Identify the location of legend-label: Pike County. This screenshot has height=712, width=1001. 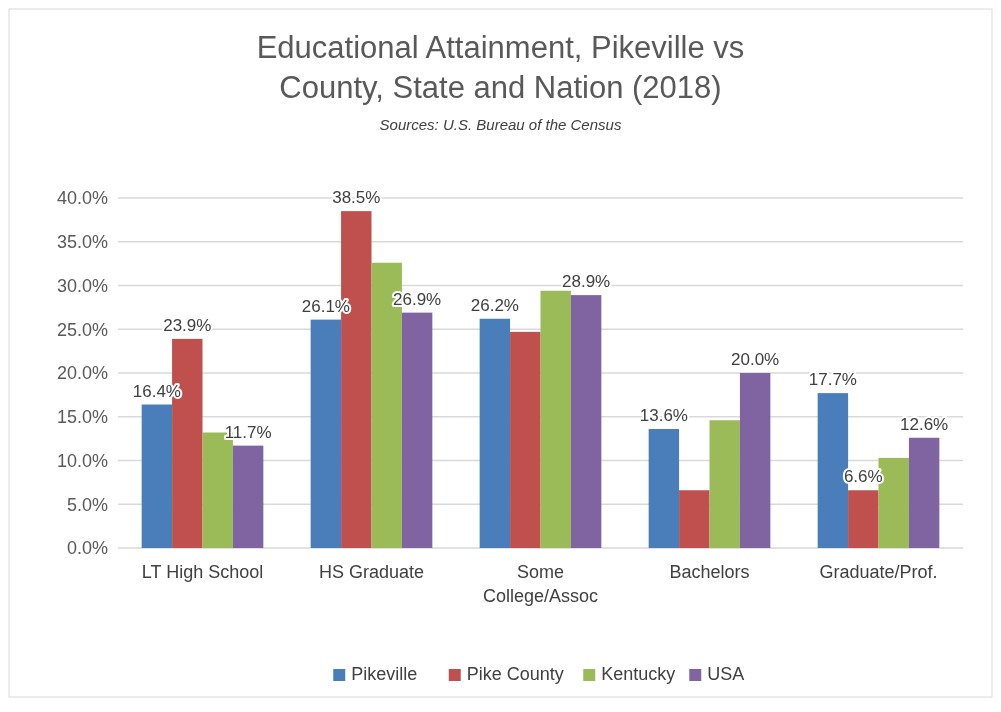
(515, 674).